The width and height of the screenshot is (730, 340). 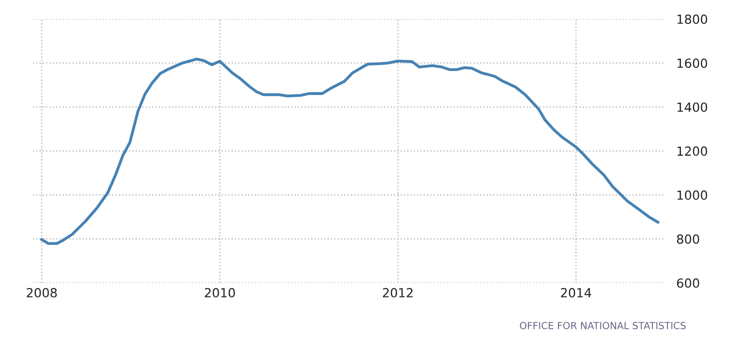 I want to click on x-tick-label: 2014, so click(x=576, y=293).